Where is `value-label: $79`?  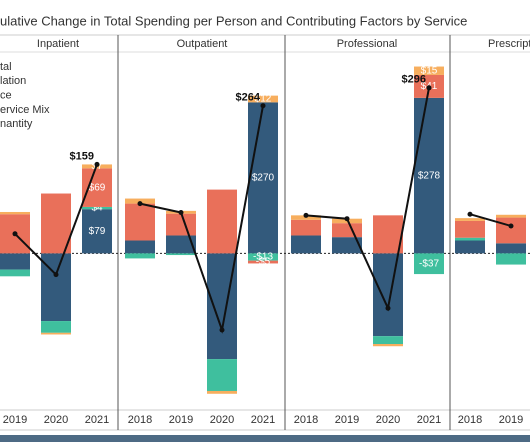
value-label: $79 is located at coordinates (97, 231).